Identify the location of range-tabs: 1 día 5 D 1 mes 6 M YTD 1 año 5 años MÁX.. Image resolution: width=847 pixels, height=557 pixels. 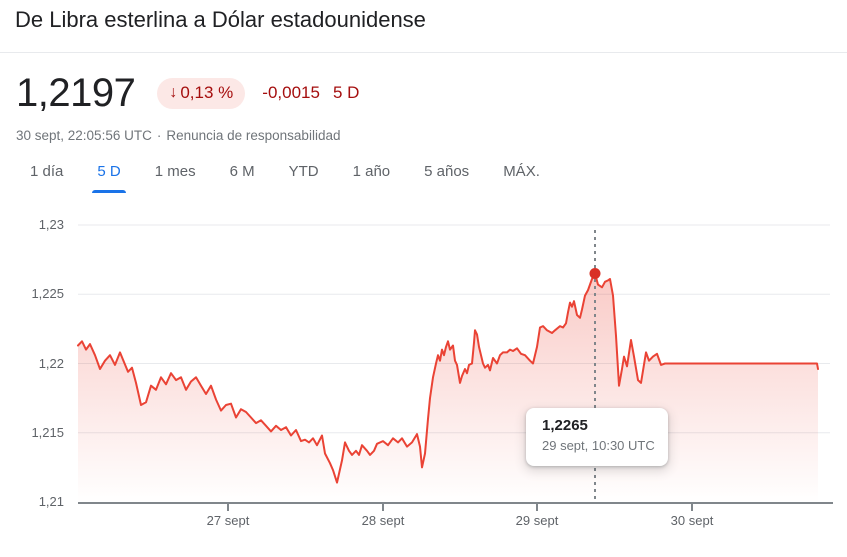
(285, 175).